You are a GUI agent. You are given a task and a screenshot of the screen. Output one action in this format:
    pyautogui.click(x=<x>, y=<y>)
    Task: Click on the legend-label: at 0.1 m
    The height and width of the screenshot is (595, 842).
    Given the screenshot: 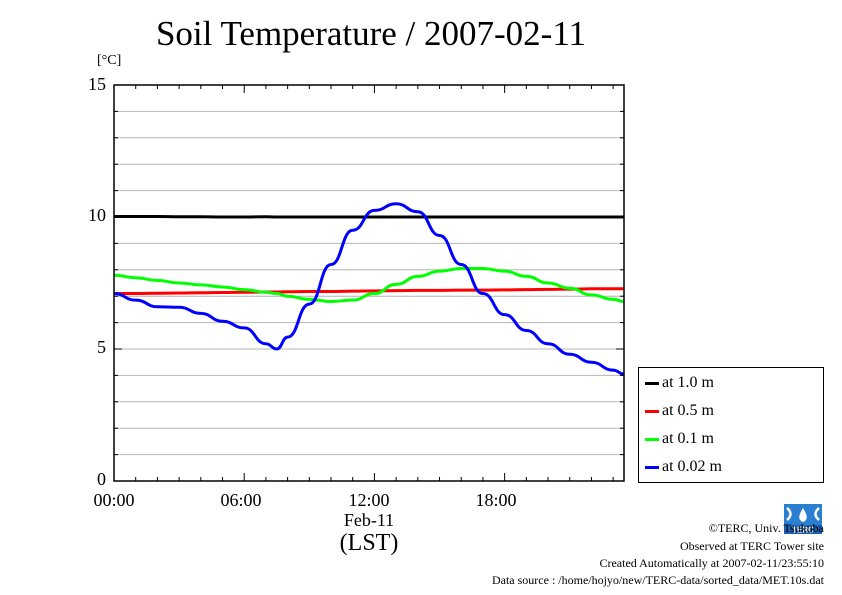 What is the action you would take?
    pyautogui.click(x=688, y=438)
    